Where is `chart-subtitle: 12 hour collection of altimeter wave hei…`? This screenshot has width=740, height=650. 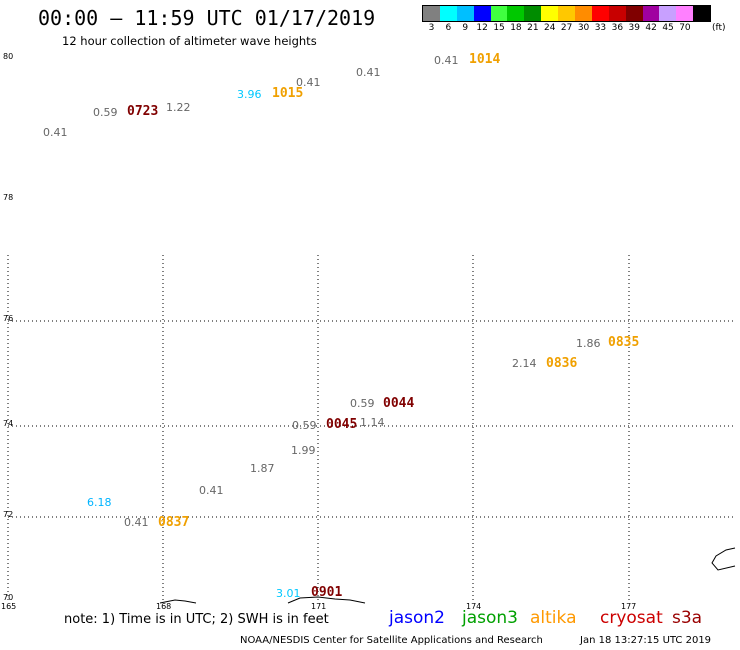 chart-subtitle: 12 hour collection of altimeter wave hei… is located at coordinates (189, 41).